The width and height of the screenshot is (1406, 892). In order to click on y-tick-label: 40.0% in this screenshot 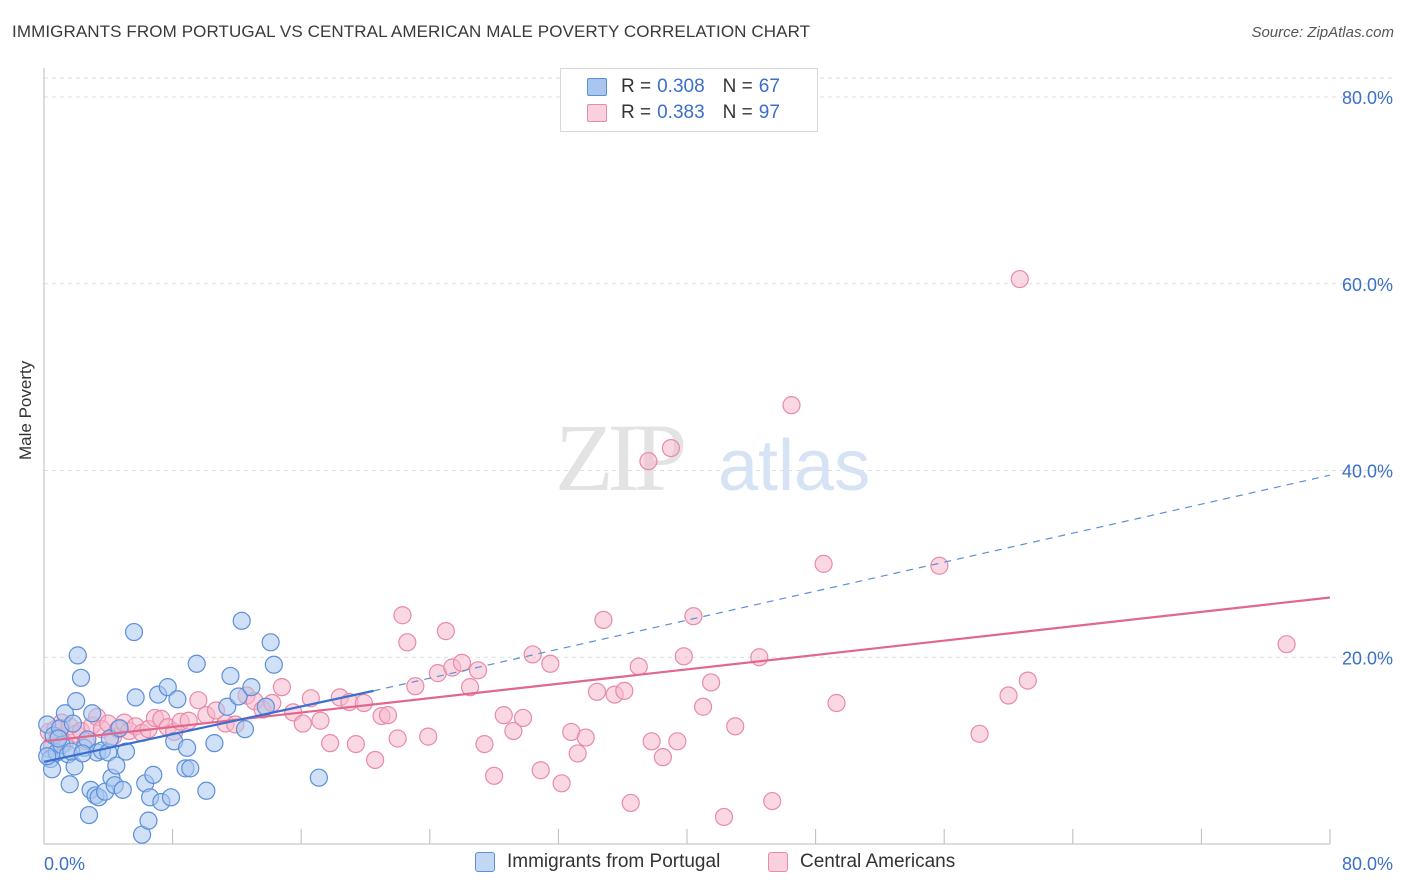, I will do `click(1367, 472)`.